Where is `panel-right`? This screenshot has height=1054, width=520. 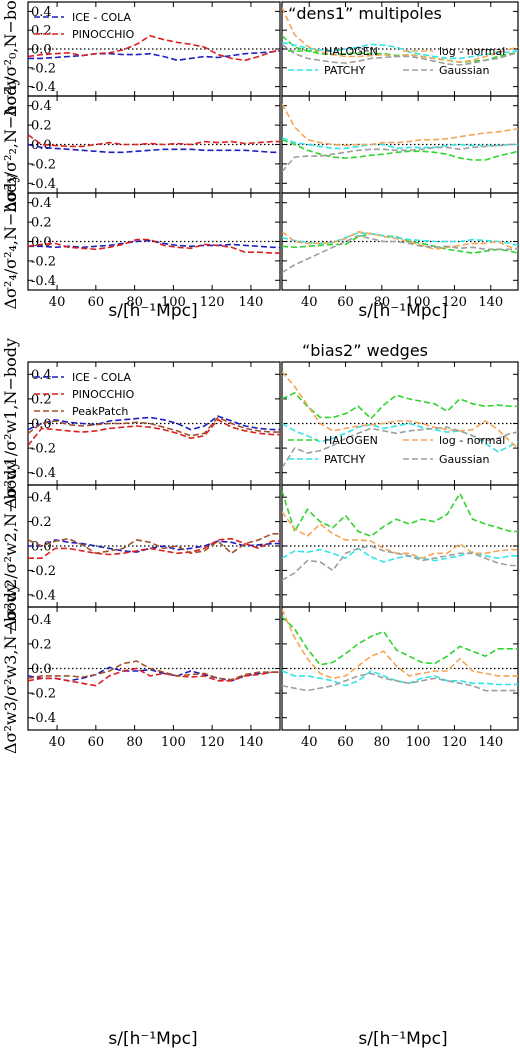
panel-right is located at coordinates (400, 144).